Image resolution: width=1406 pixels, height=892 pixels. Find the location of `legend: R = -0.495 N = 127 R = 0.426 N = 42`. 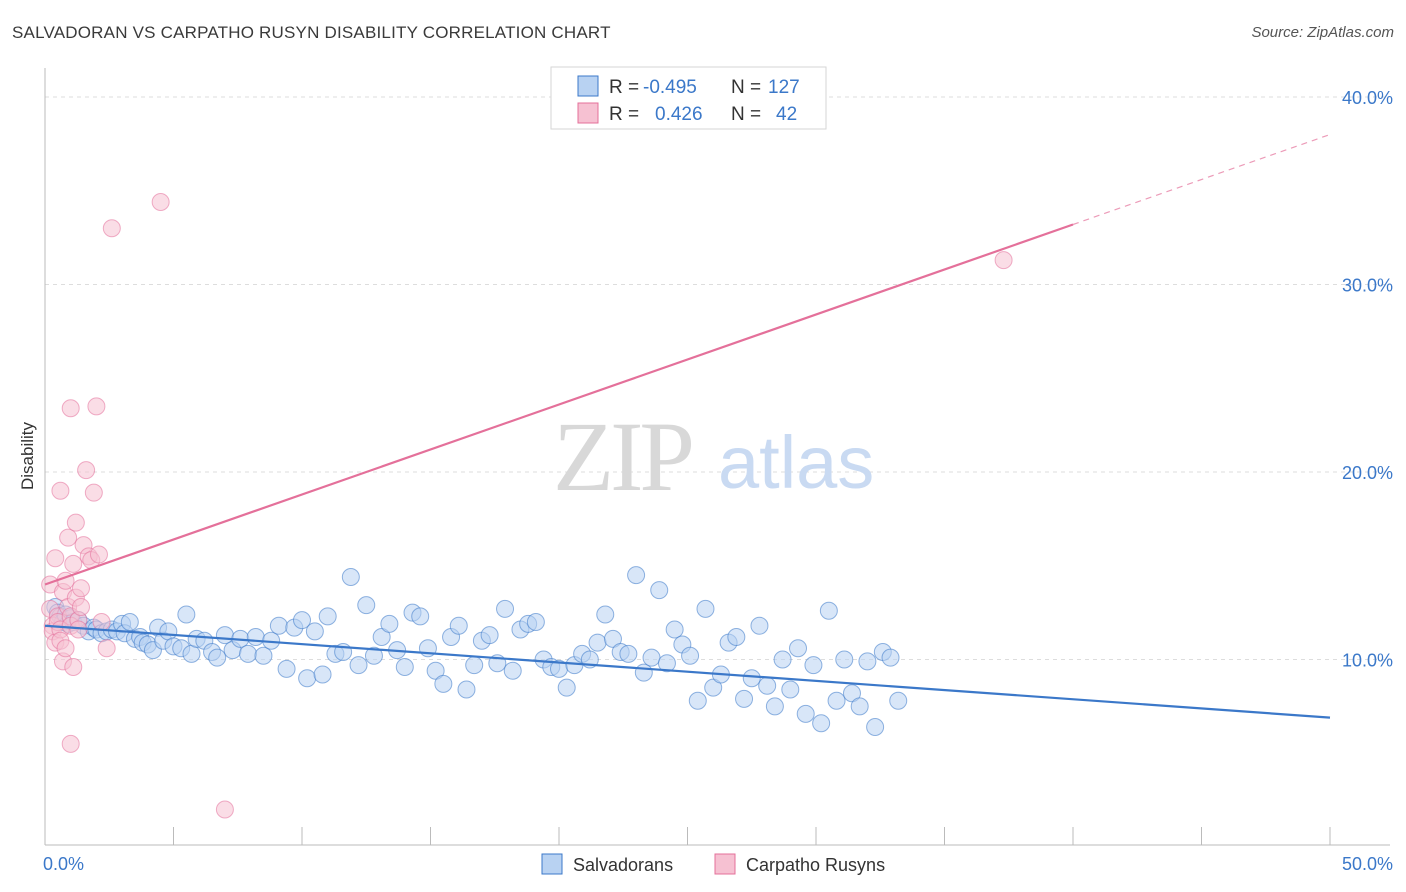

legend: R = -0.495 N = 127 R = 0.426 N = 42 is located at coordinates (688, 98).